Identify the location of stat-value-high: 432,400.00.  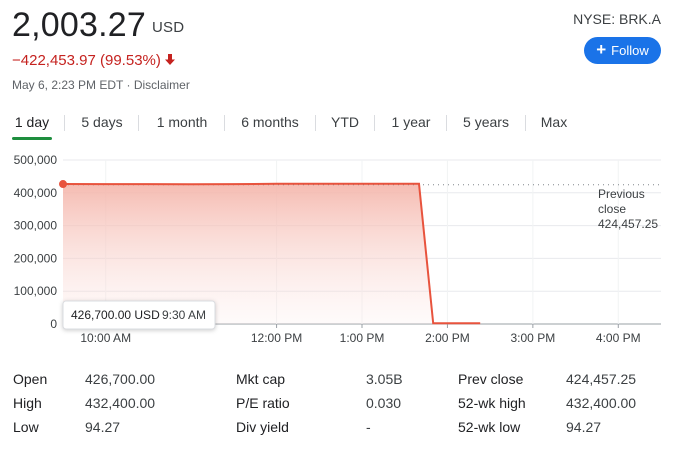
(120, 403).